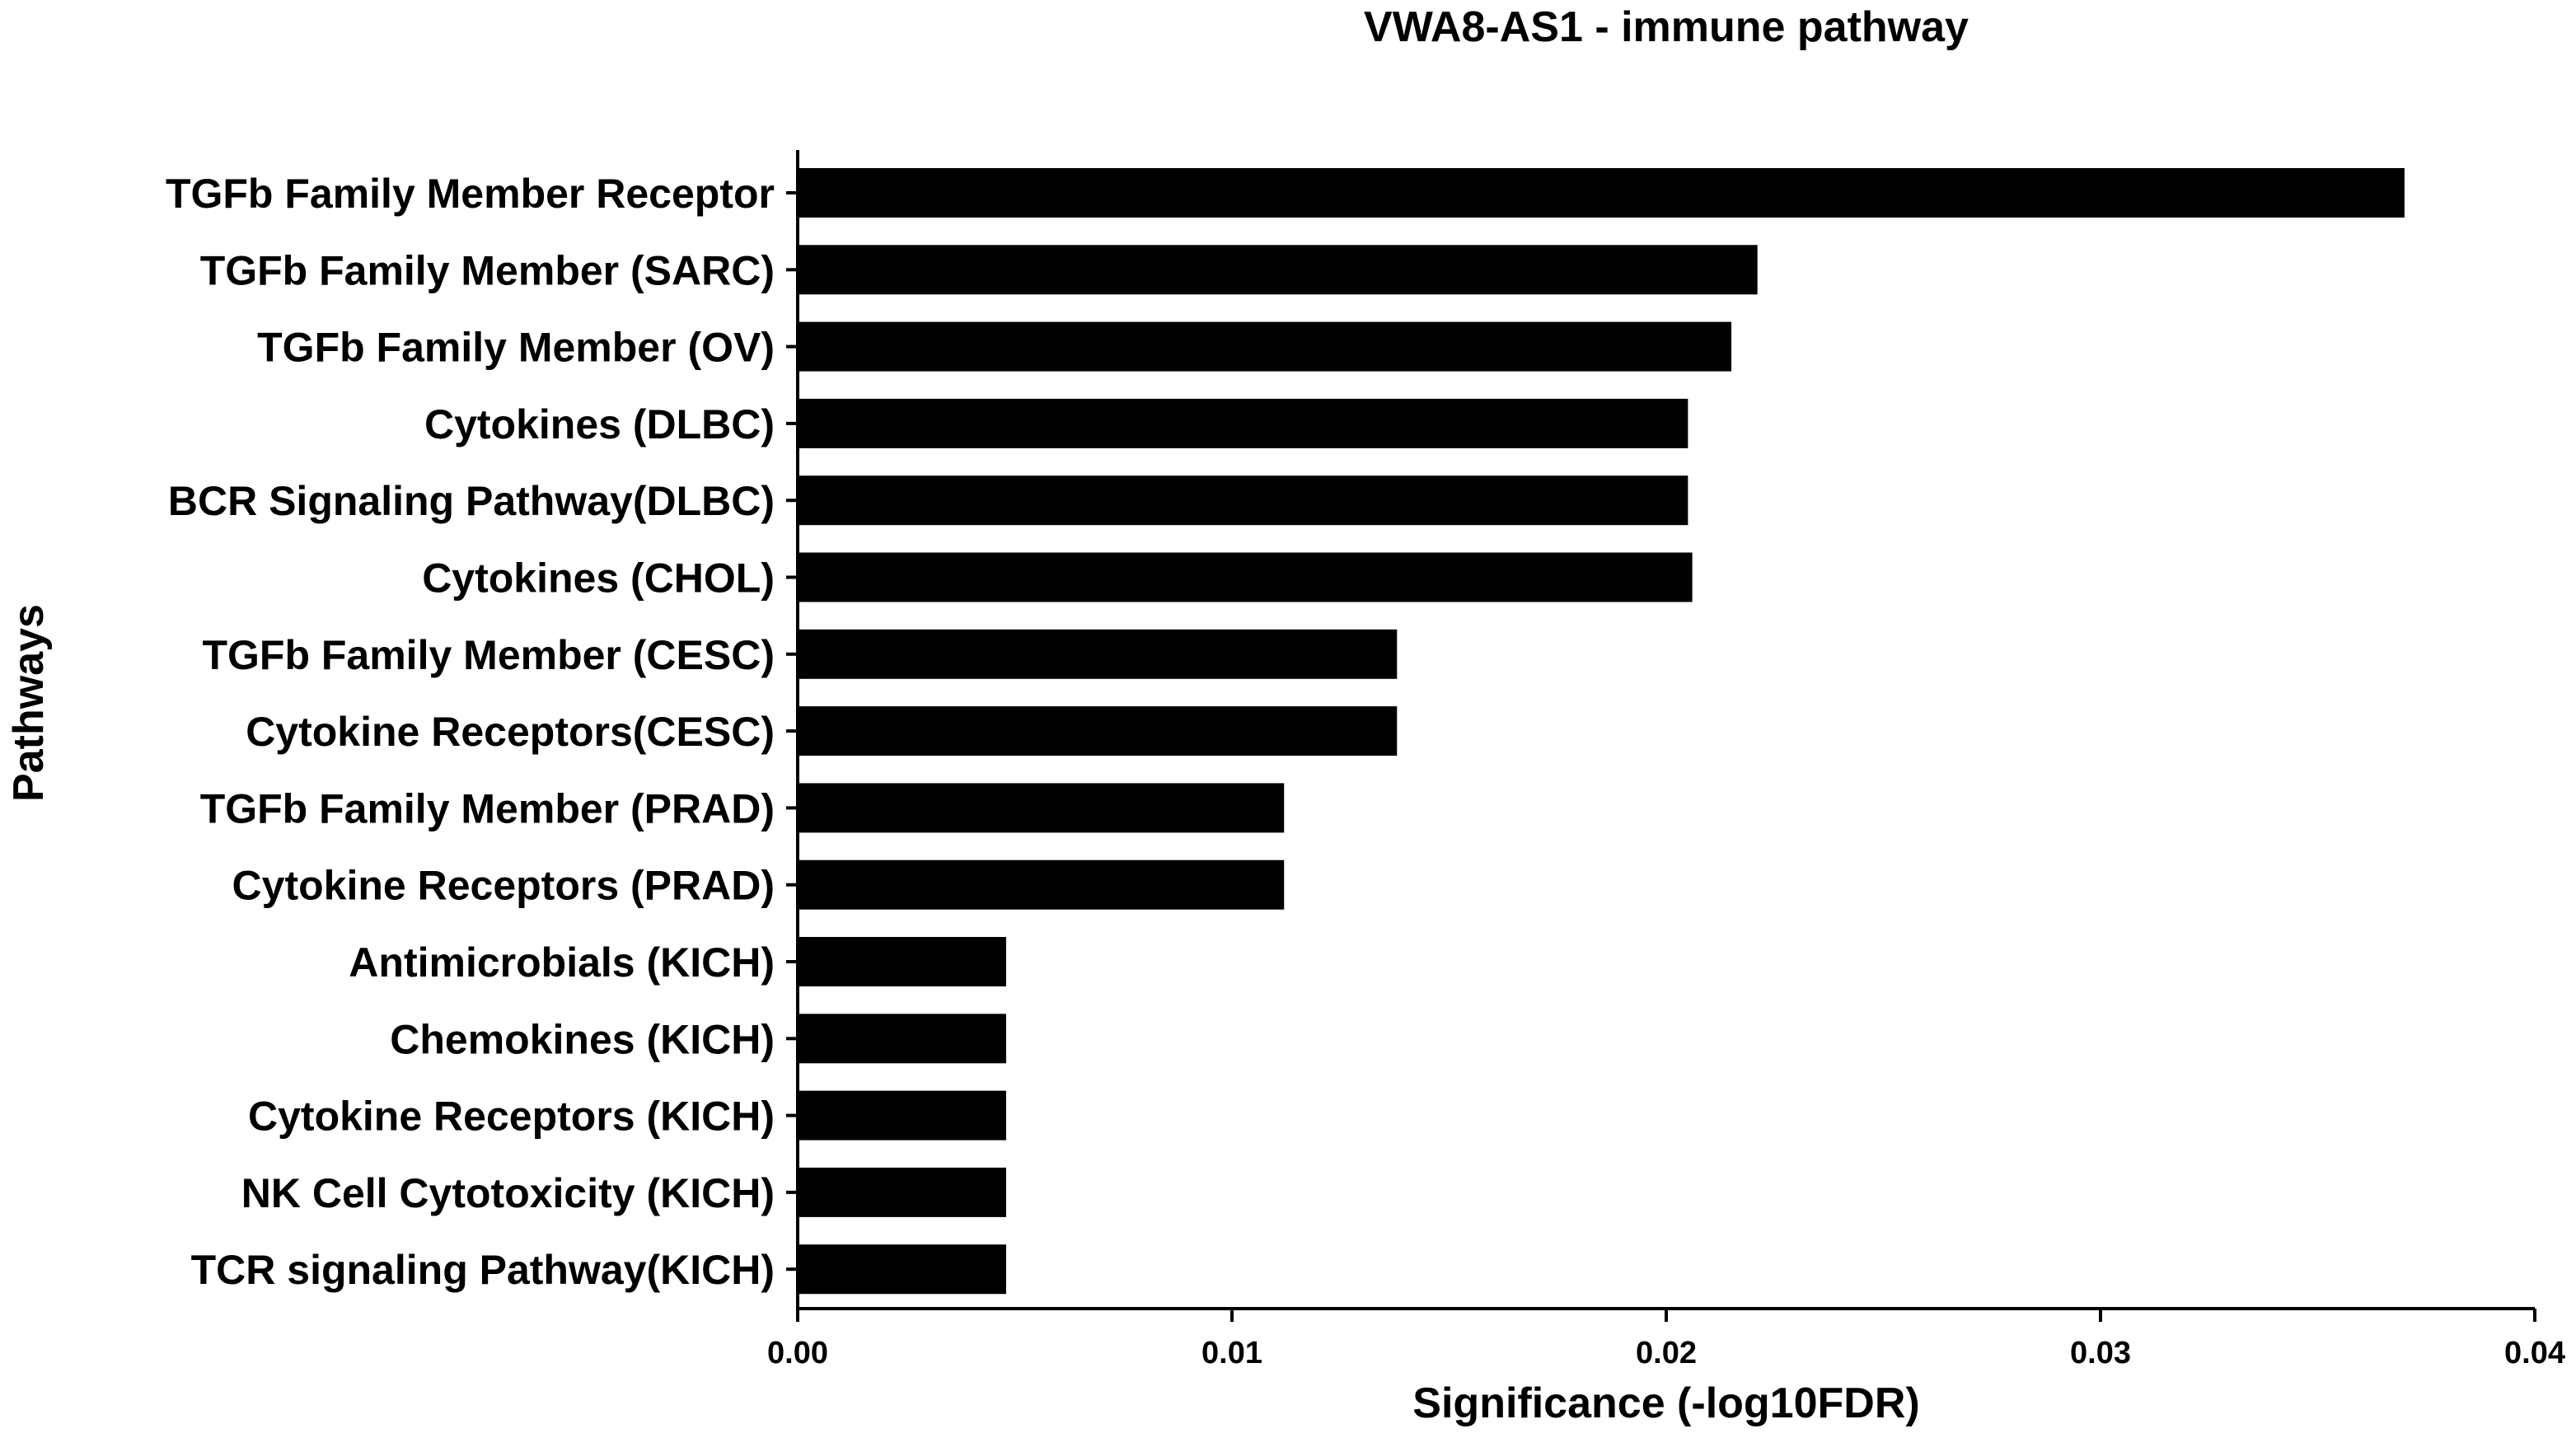 The image size is (2576, 1438). I want to click on category-label-11: Chemokines (KICH), so click(582, 1039).